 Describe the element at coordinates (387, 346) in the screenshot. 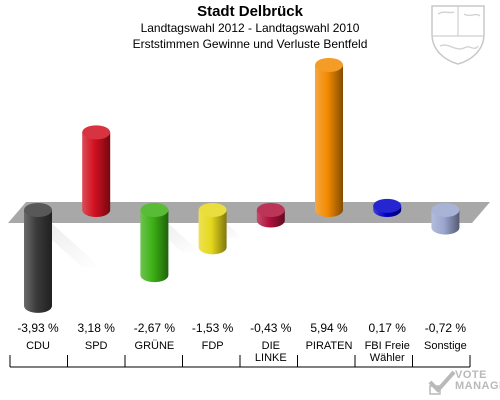

I see `category-label: FBI Freie` at that location.